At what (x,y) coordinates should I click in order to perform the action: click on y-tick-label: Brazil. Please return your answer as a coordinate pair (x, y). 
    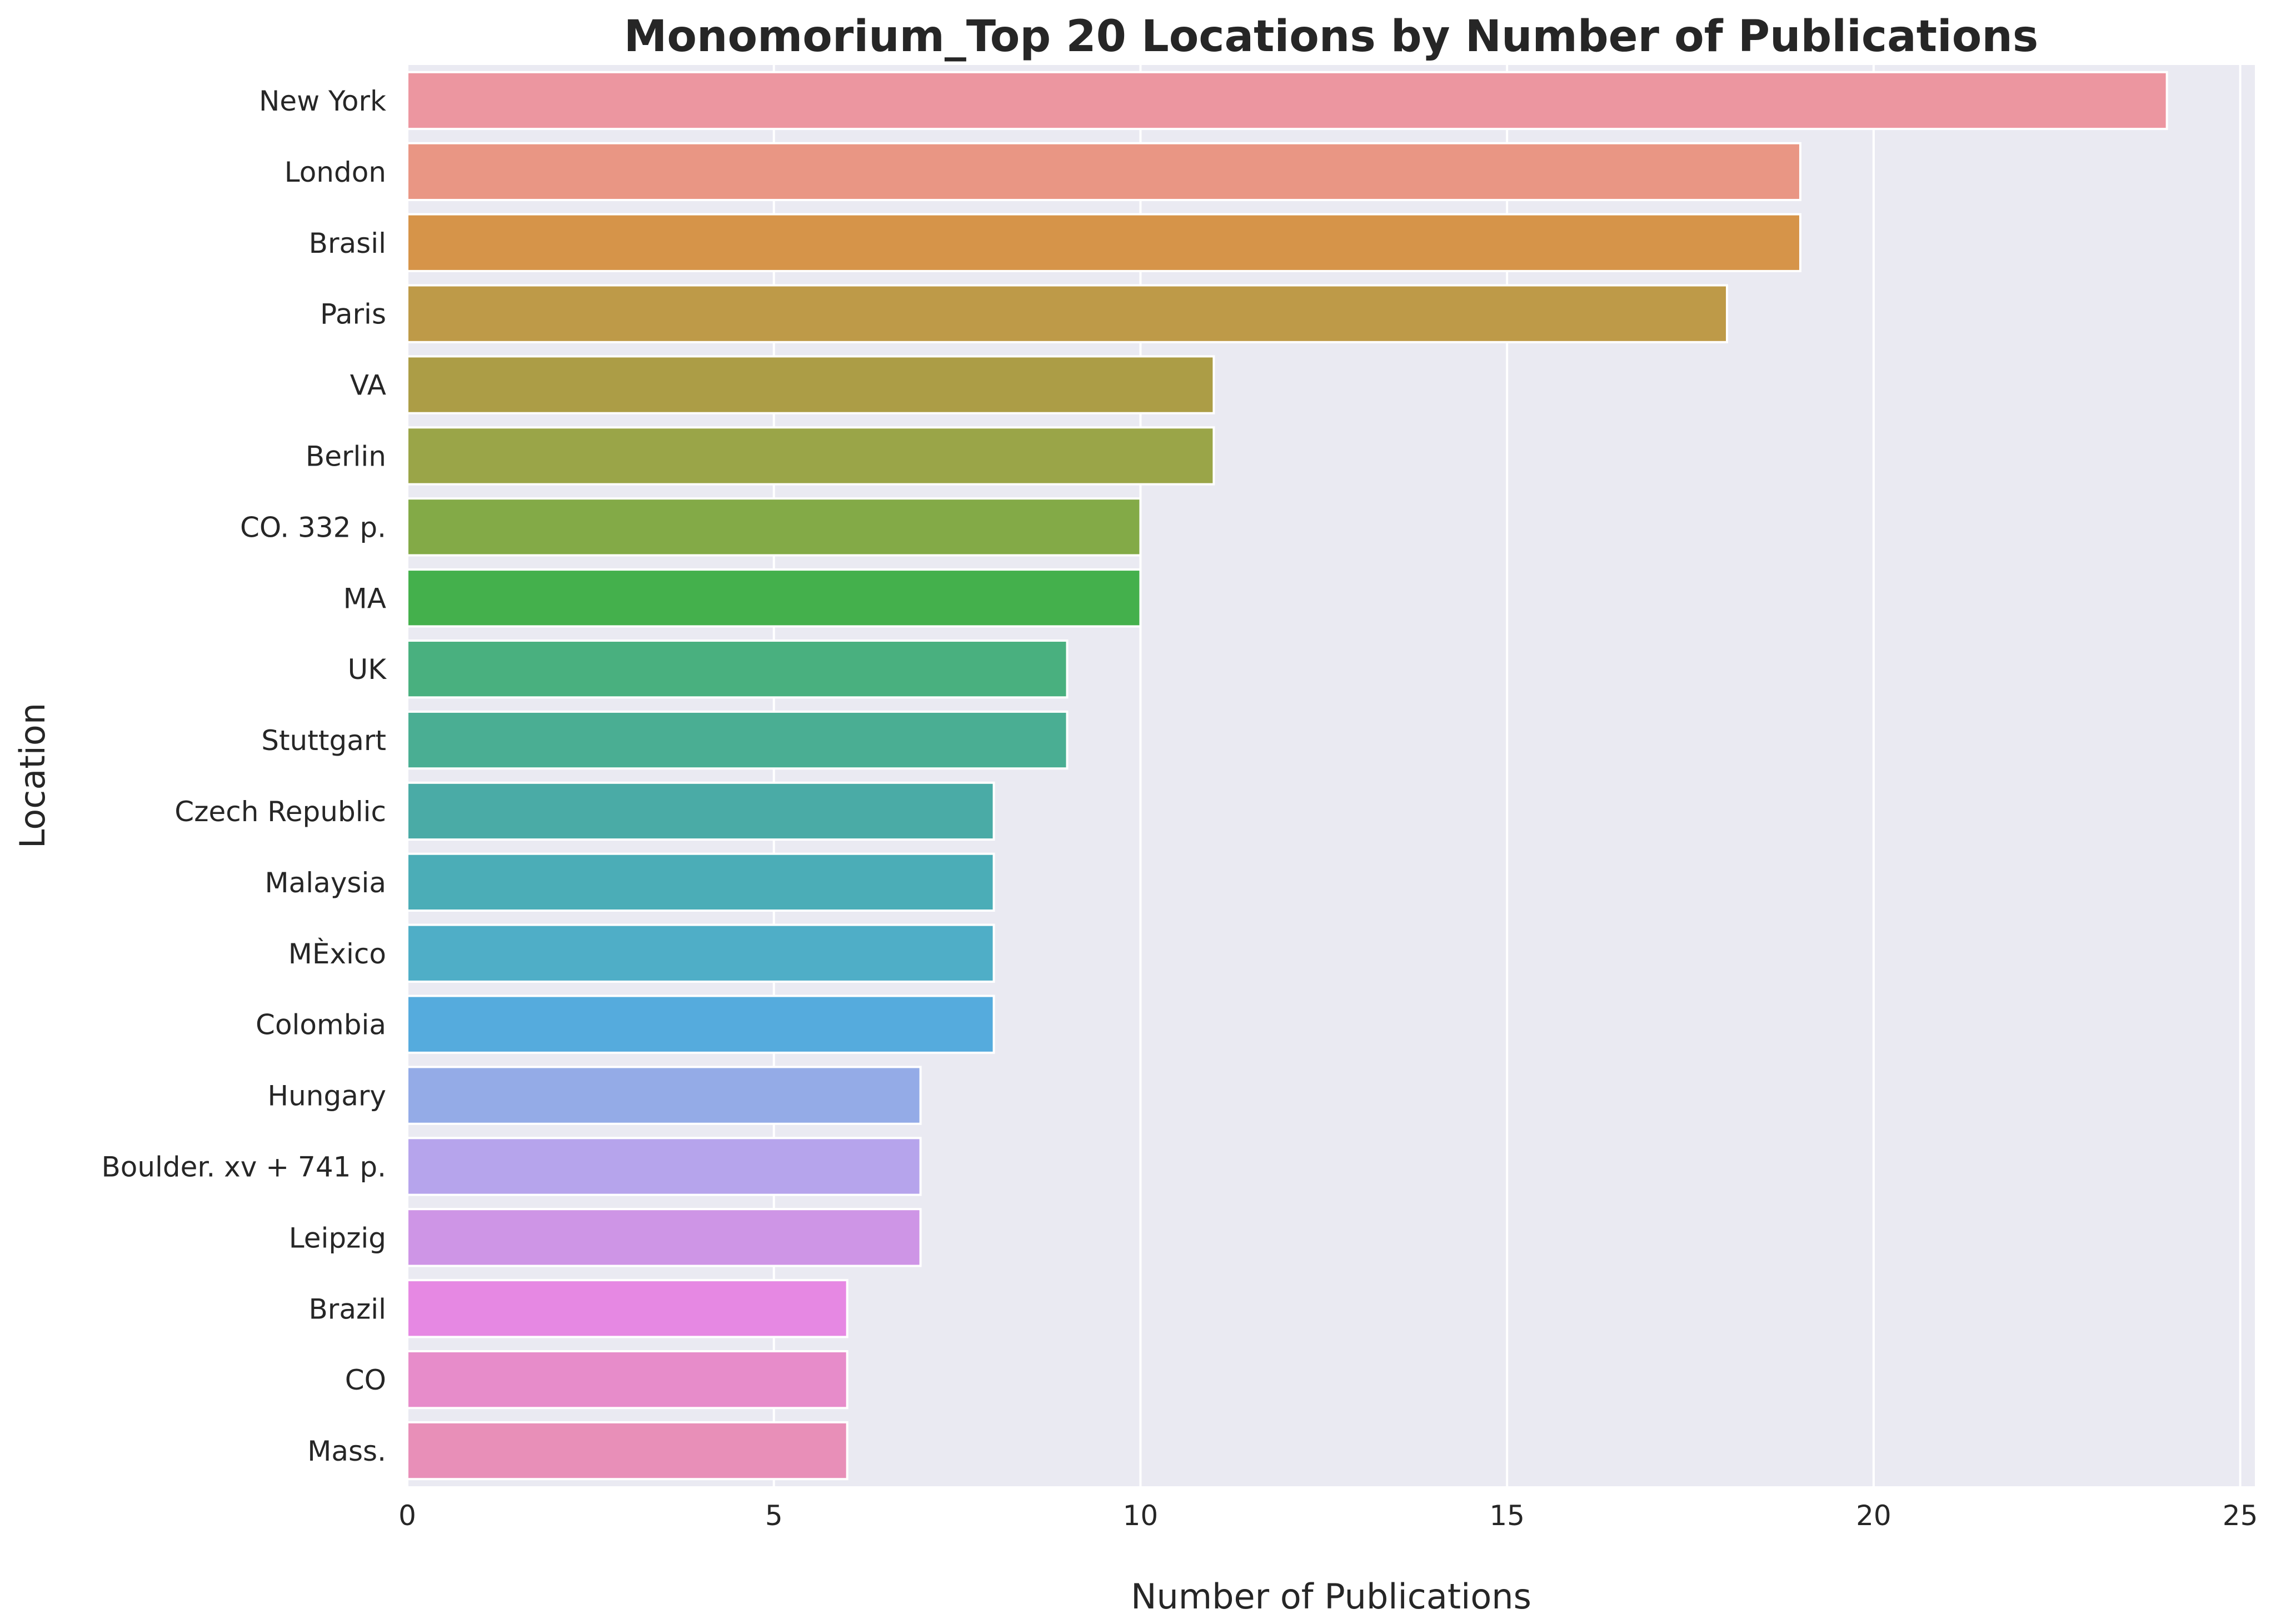
    Looking at the image, I should click on (347, 1309).